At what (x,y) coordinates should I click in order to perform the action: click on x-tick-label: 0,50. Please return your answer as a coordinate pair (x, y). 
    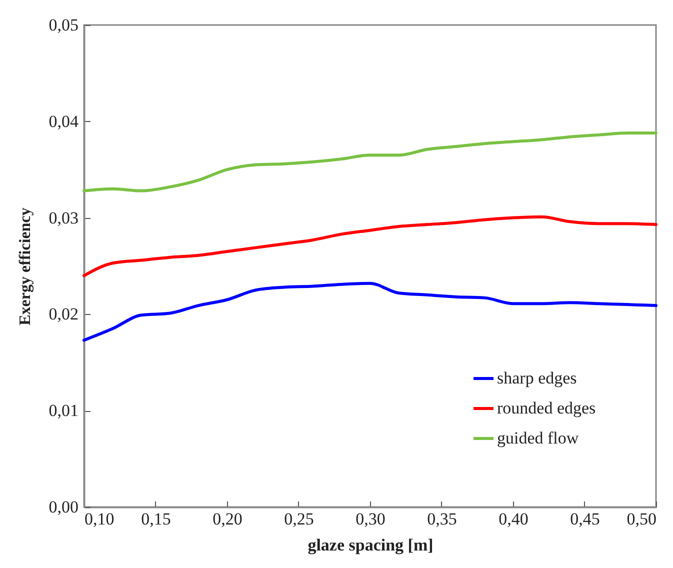
    Looking at the image, I should click on (641, 519).